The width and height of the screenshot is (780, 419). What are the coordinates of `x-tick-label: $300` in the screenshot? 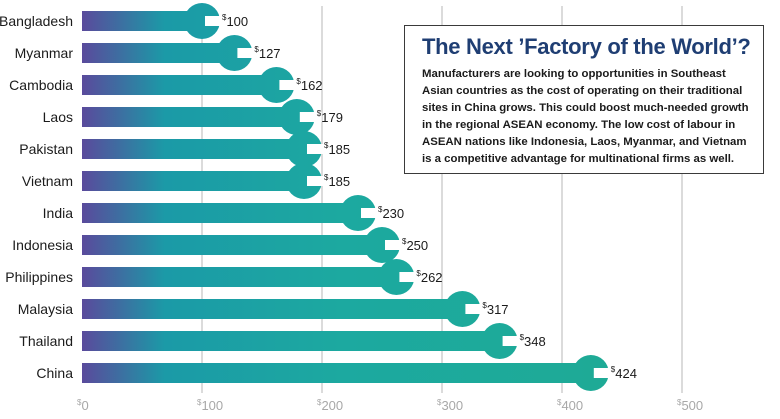 It's located at (450, 405).